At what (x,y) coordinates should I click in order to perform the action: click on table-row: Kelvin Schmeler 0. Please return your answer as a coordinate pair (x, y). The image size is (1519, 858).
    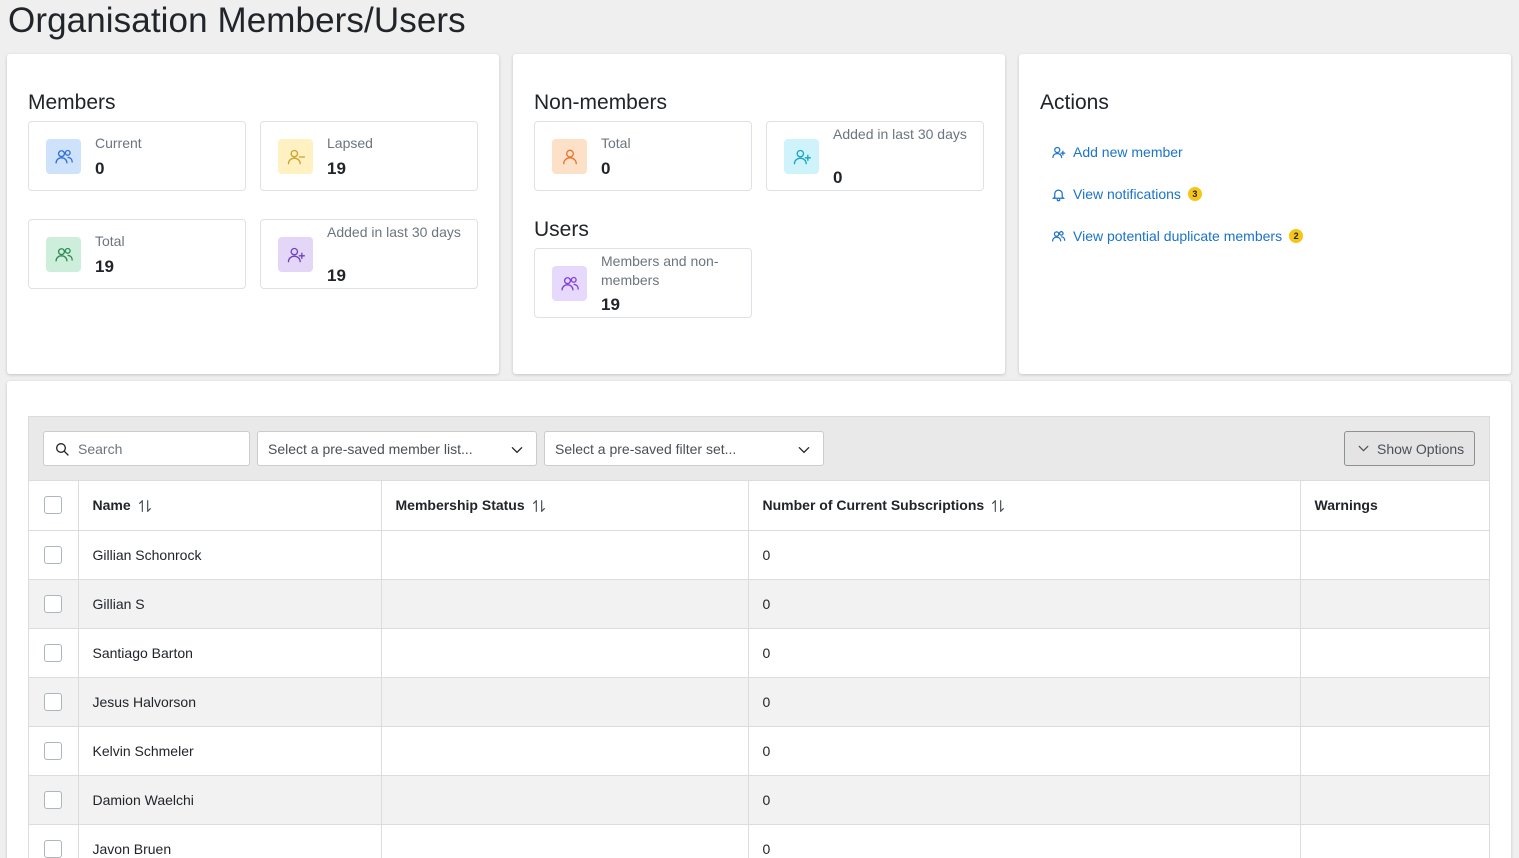
    Looking at the image, I should click on (759, 751).